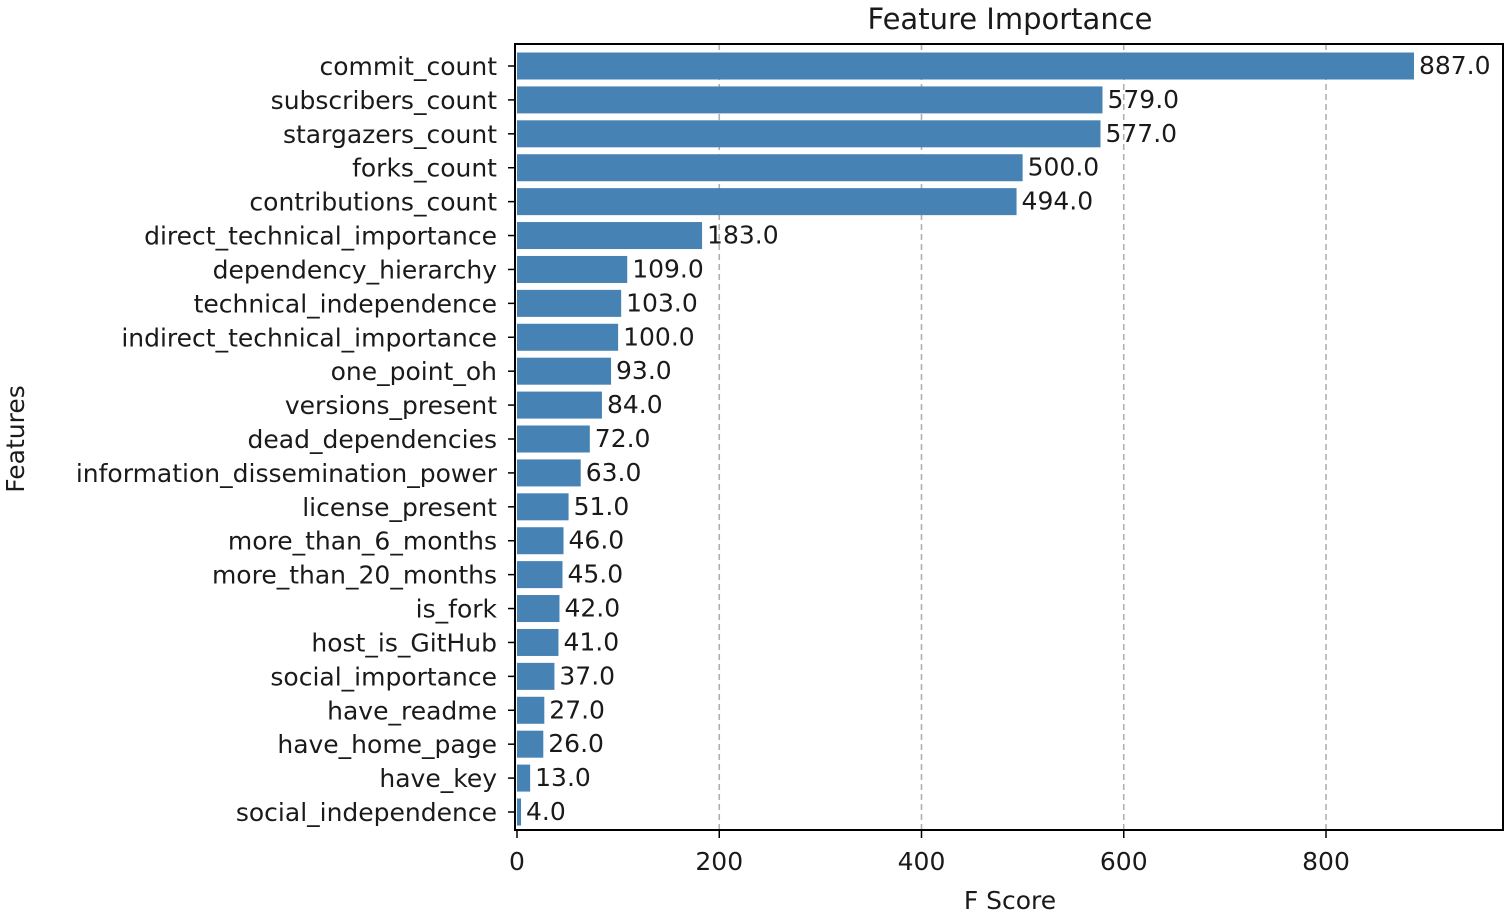 Image resolution: width=1510 pixels, height=915 pixels. What do you see at coordinates (572, 269) in the screenshot?
I see `bar-dependency_hierarchy` at bounding box center [572, 269].